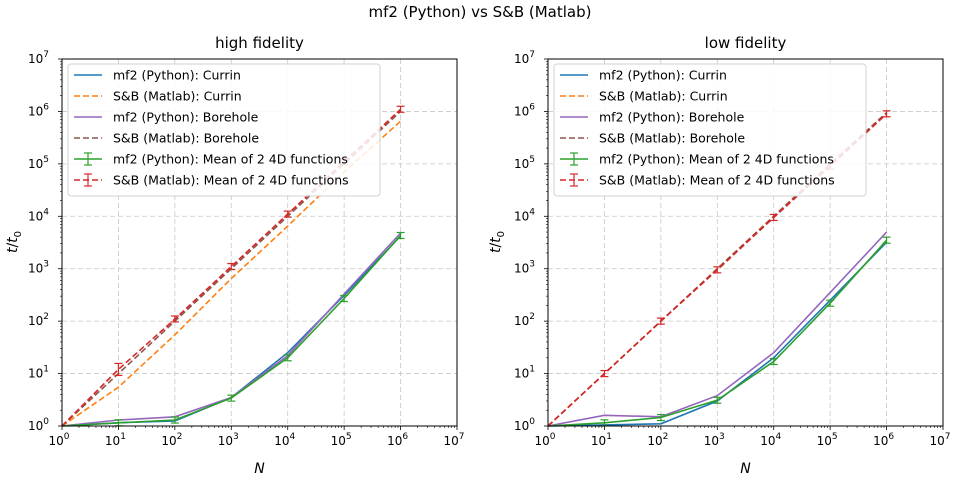  I want to click on figure-suptitle: mf2 (Python) vs S&B (Matlab), so click(479, 12).